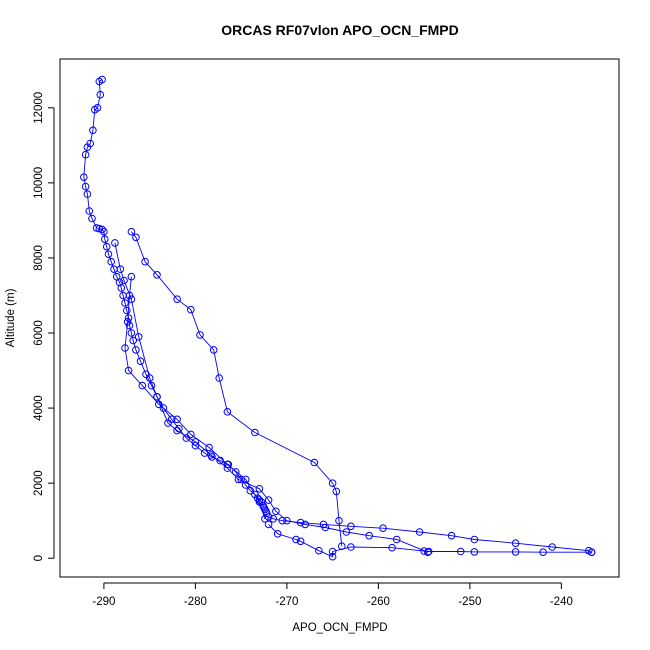 The image size is (650, 650). Describe the element at coordinates (332, 595) in the screenshot. I see `x-axis: -290 -280 -270 -260 -250 -240` at that location.